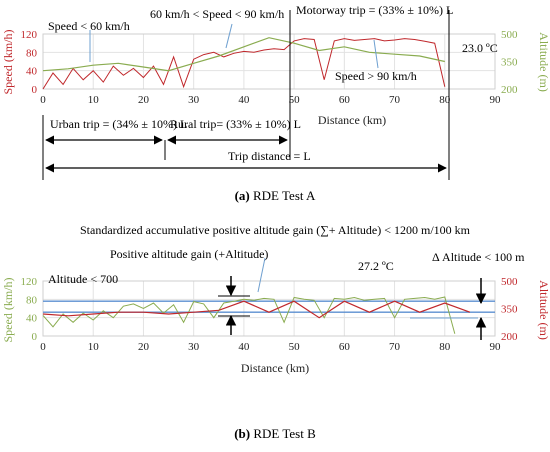 The image size is (550, 452). What do you see at coordinates (352, 120) in the screenshot?
I see `chart-a-x-label: Distance (km)` at bounding box center [352, 120].